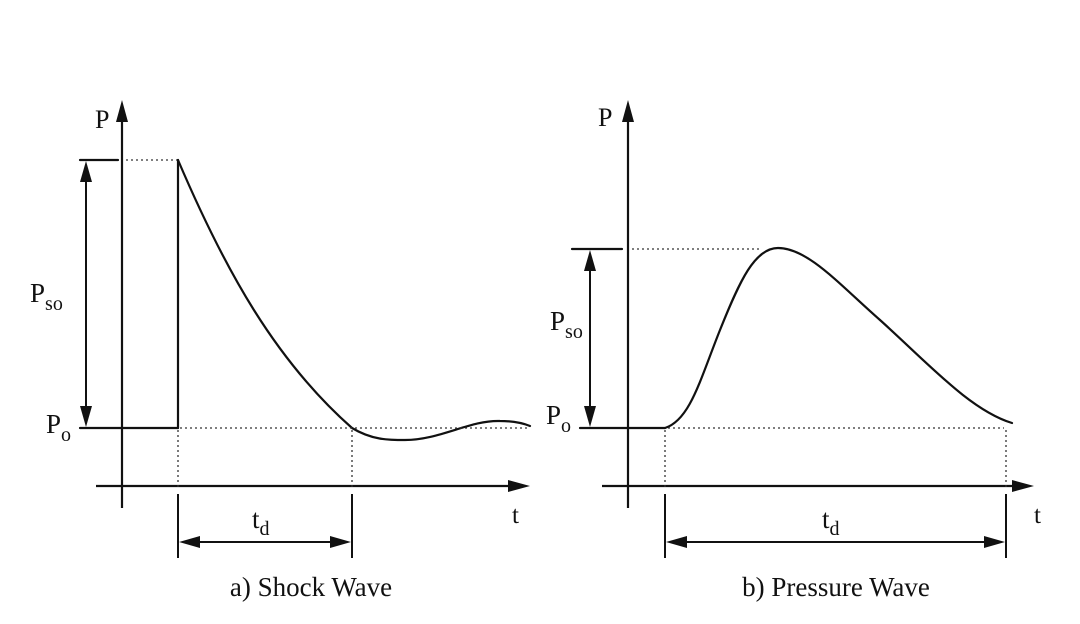 This screenshot has width=1080, height=624. Describe the element at coordinates (558, 418) in the screenshot. I see `pressure-ambient-label: Po` at that location.